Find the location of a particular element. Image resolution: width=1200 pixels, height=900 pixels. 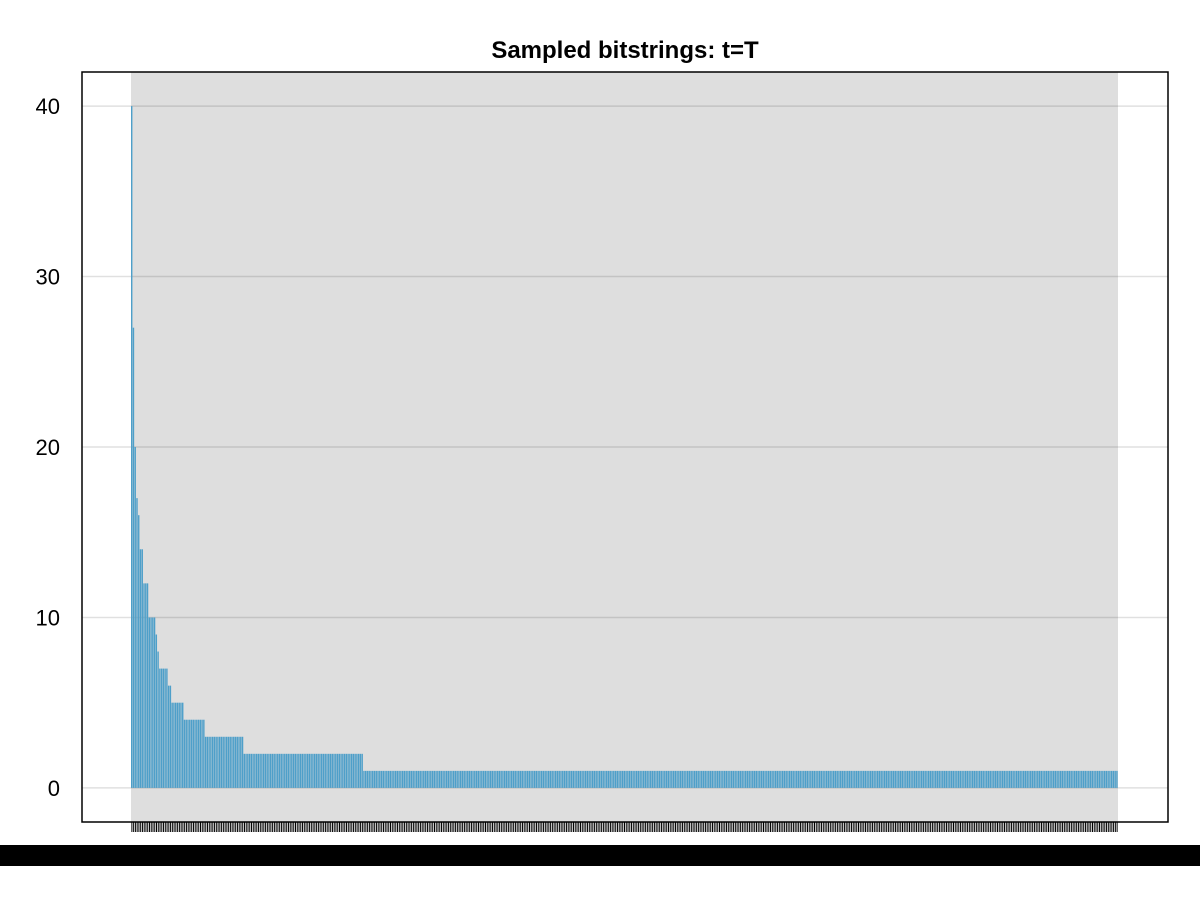

y-tick-label-30: 30 is located at coordinates (48, 277).